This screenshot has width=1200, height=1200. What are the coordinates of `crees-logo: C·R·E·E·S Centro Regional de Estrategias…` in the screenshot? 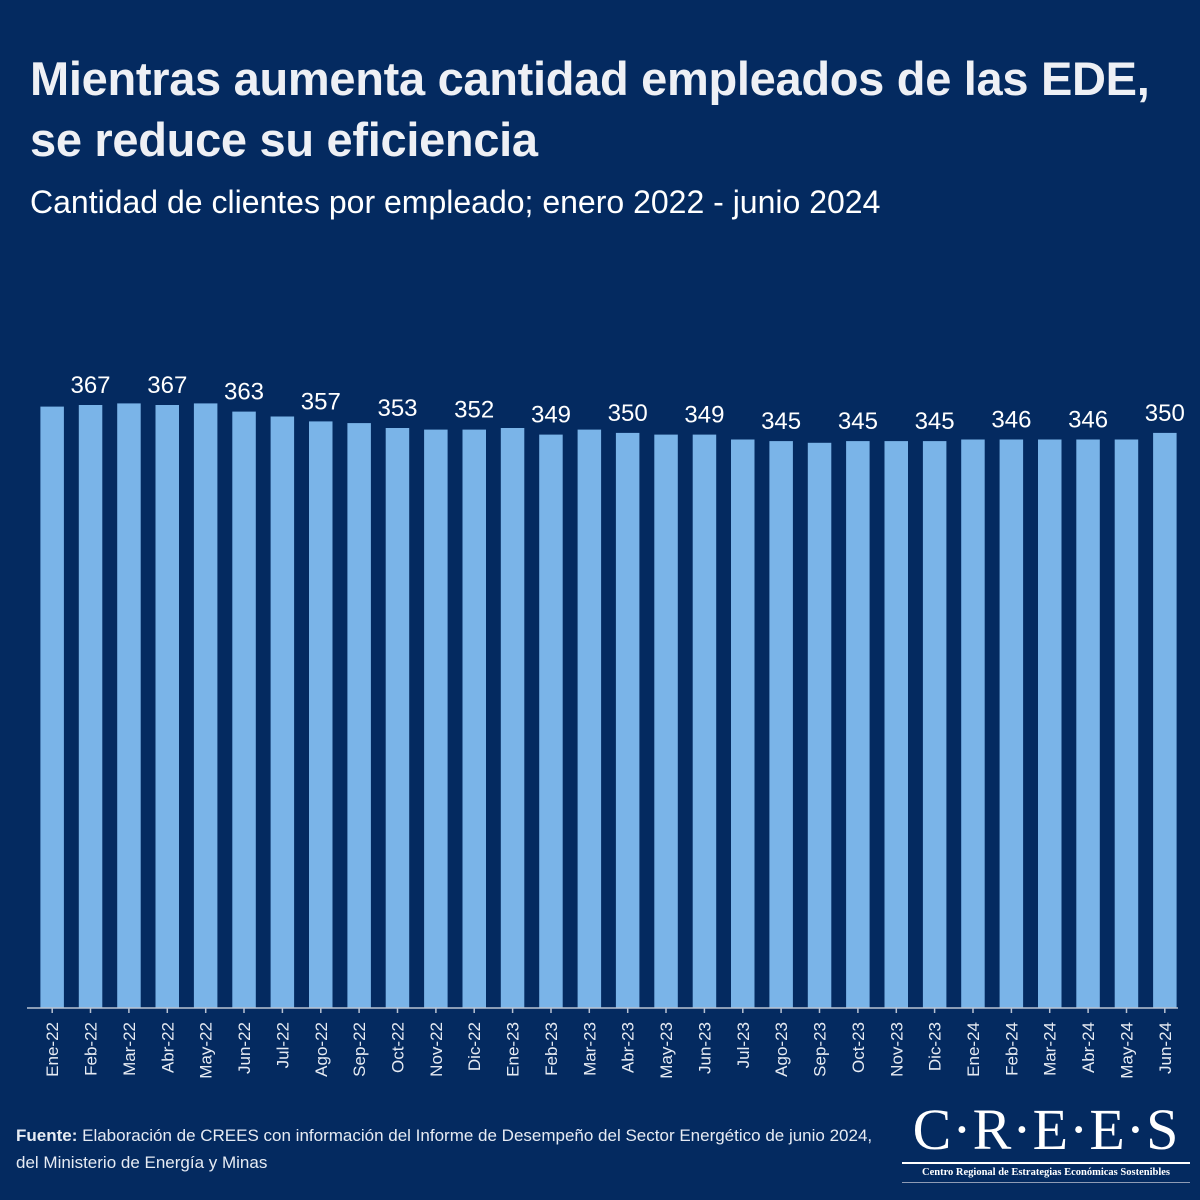 It's located at (1046, 1145).